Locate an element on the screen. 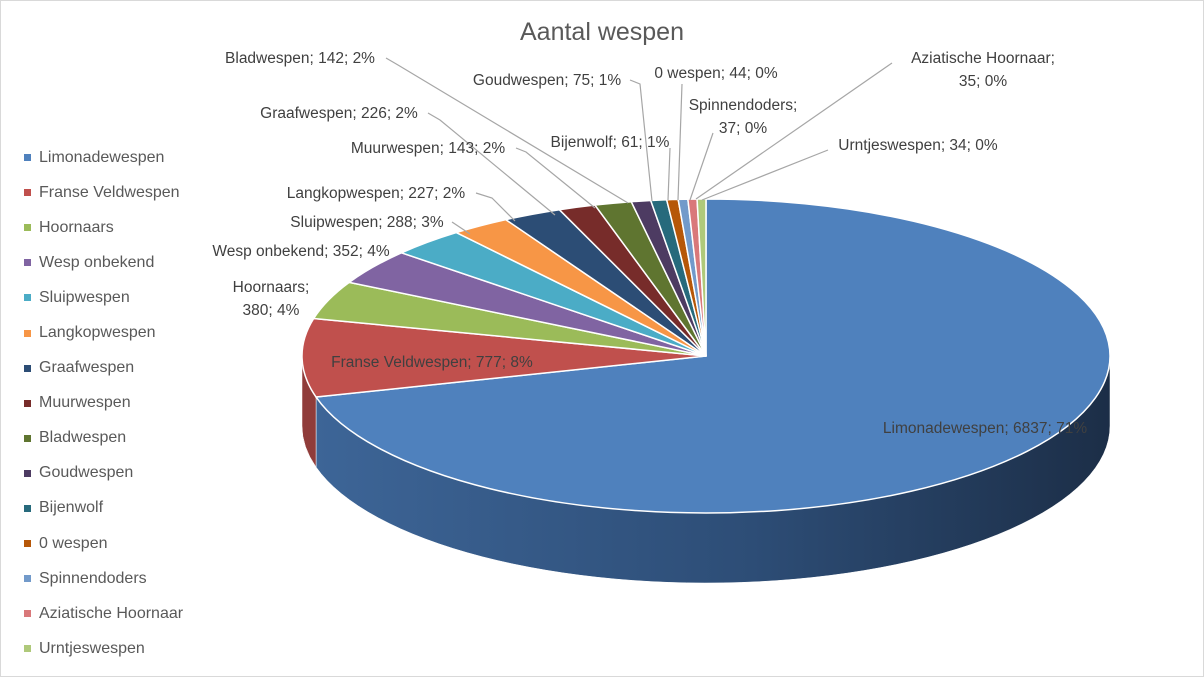 The height and width of the screenshot is (677, 1204). leader-line-muurwespen is located at coordinates (555, 178).